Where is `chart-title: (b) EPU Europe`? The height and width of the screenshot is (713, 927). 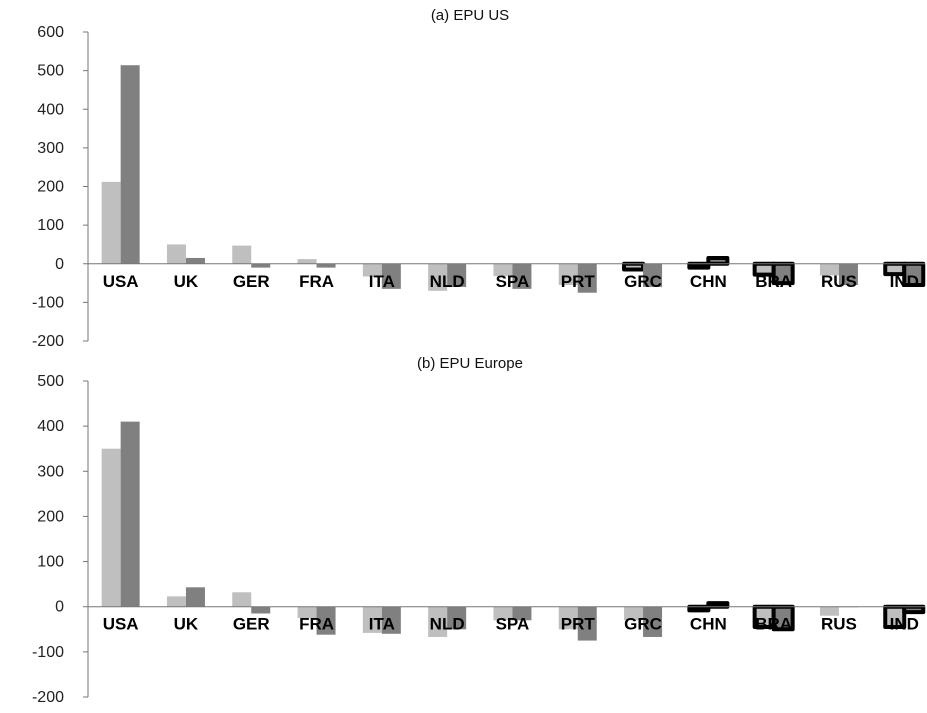 chart-title: (b) EPU Europe is located at coordinates (470, 363).